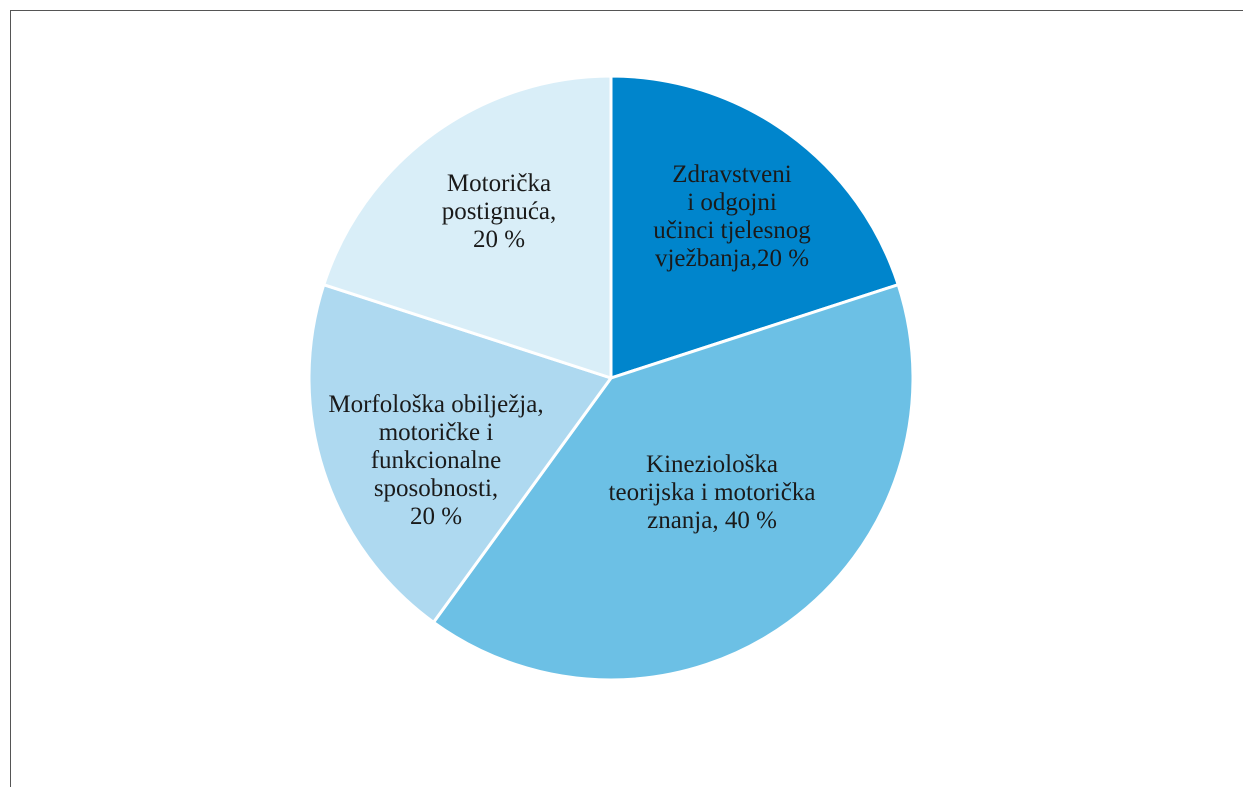 The width and height of the screenshot is (1243, 787). Describe the element at coordinates (732, 258) in the screenshot. I see `pie-slice-label-line: vježbanja,20 %` at that location.